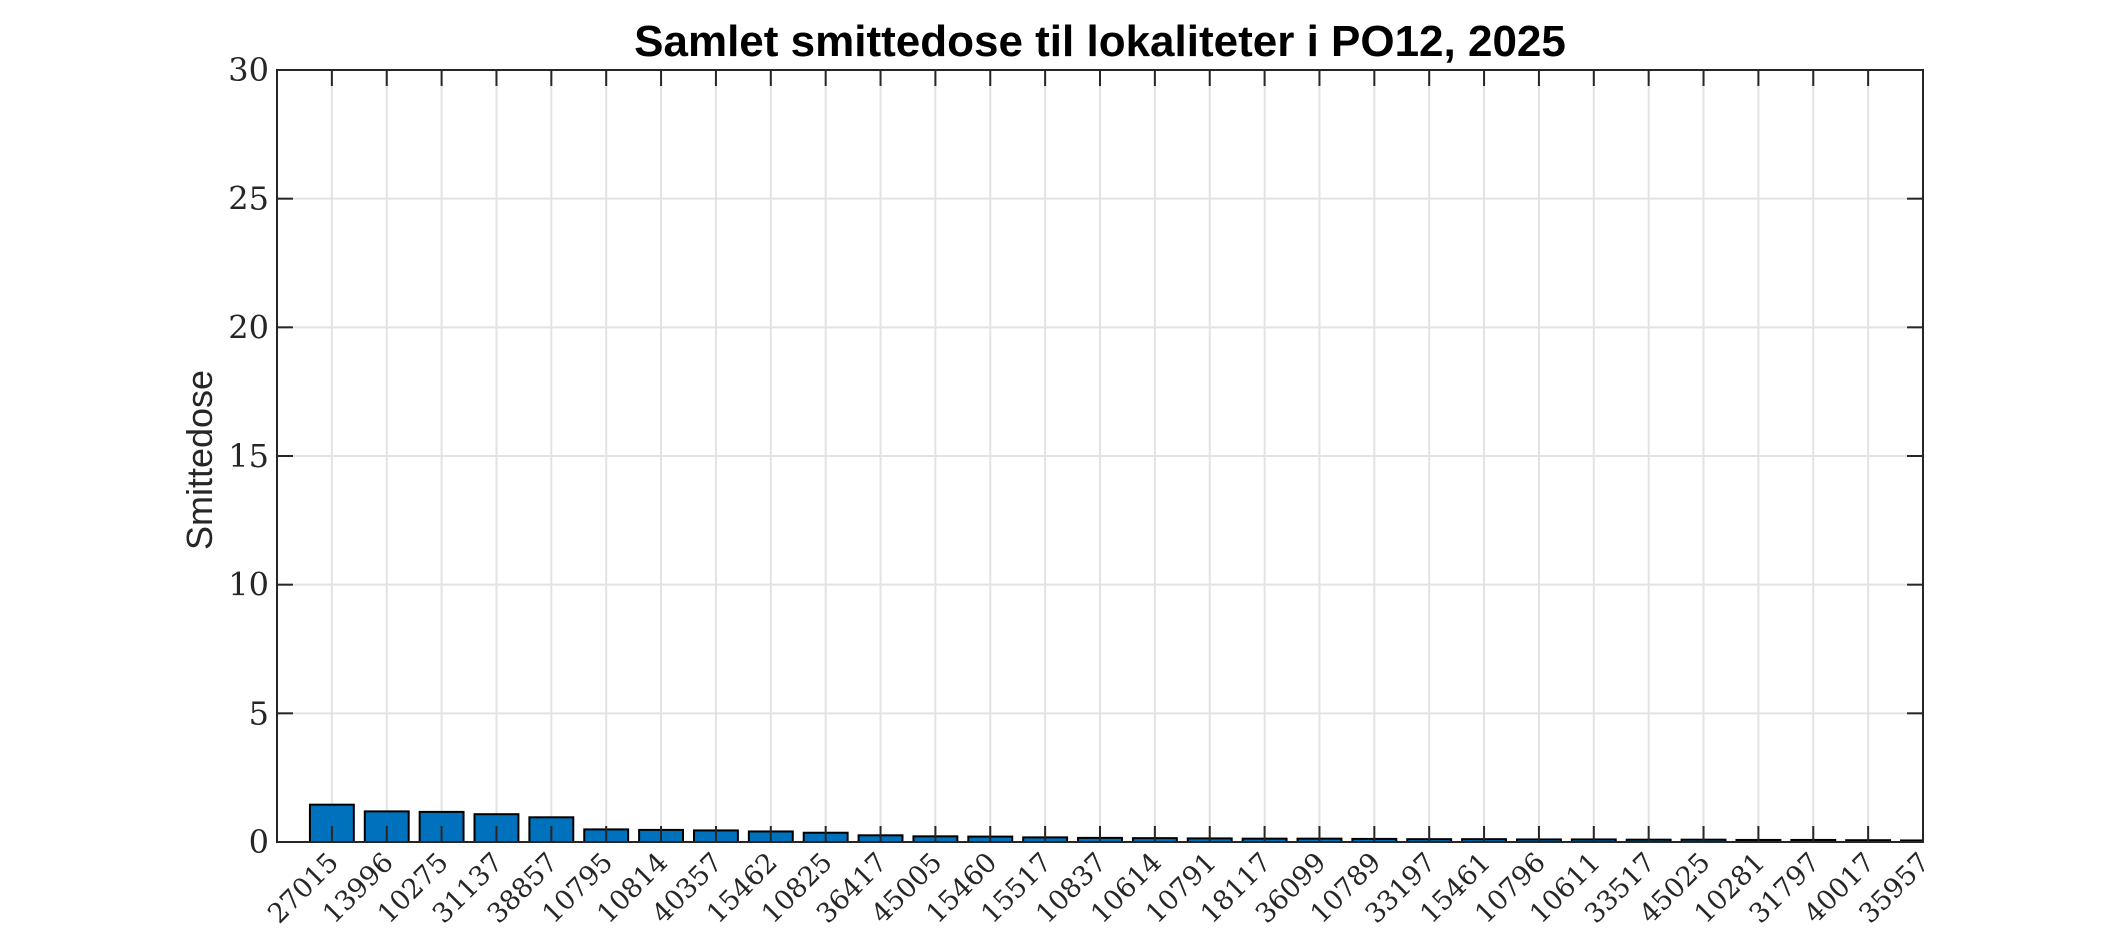 The height and width of the screenshot is (945, 2126). I want to click on y-tick-label: 5, so click(259, 713).